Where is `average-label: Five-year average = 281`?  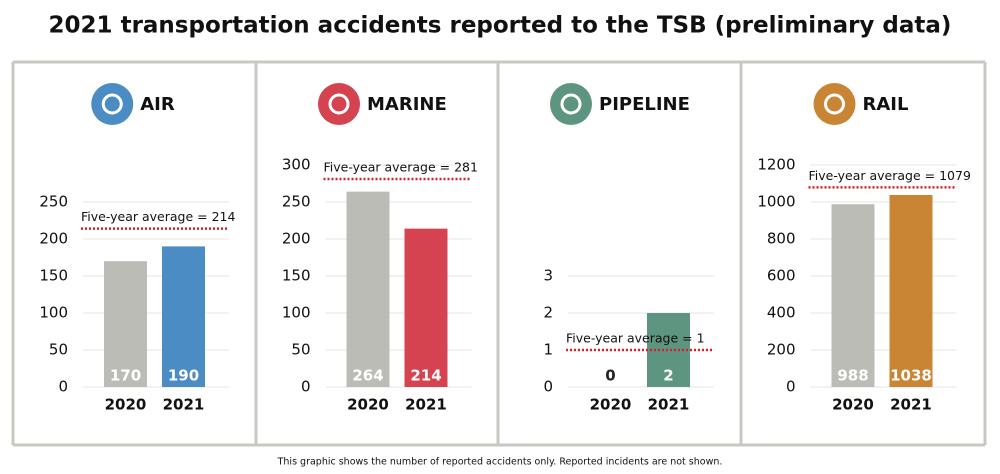 average-label: Five-year average = 281 is located at coordinates (401, 167).